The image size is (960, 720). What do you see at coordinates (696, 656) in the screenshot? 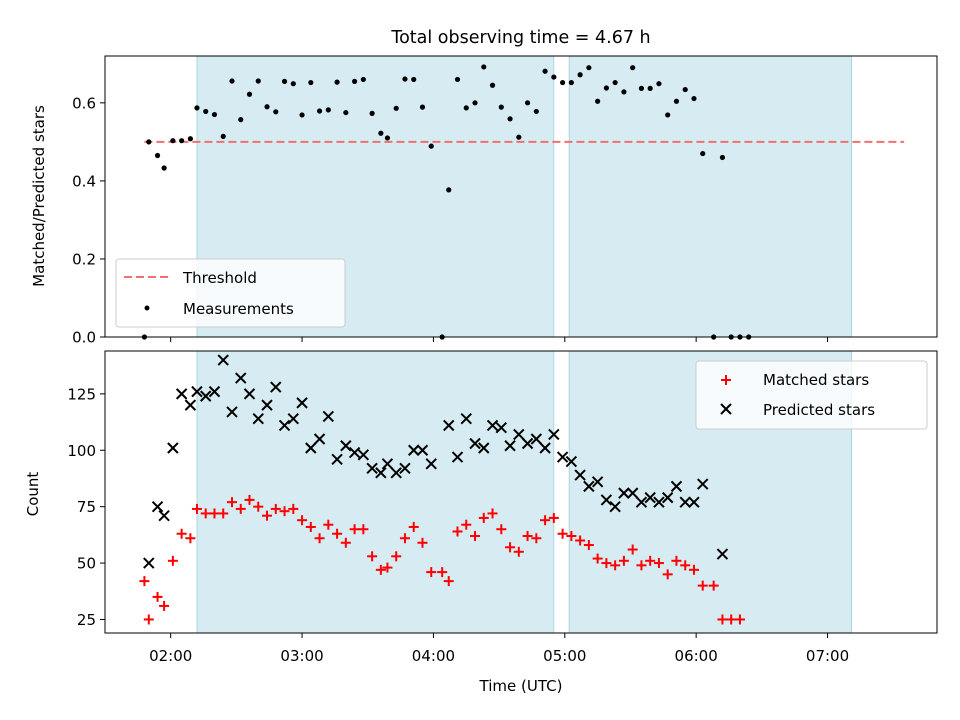
I see `x-tick-label: 06:00` at bounding box center [696, 656].